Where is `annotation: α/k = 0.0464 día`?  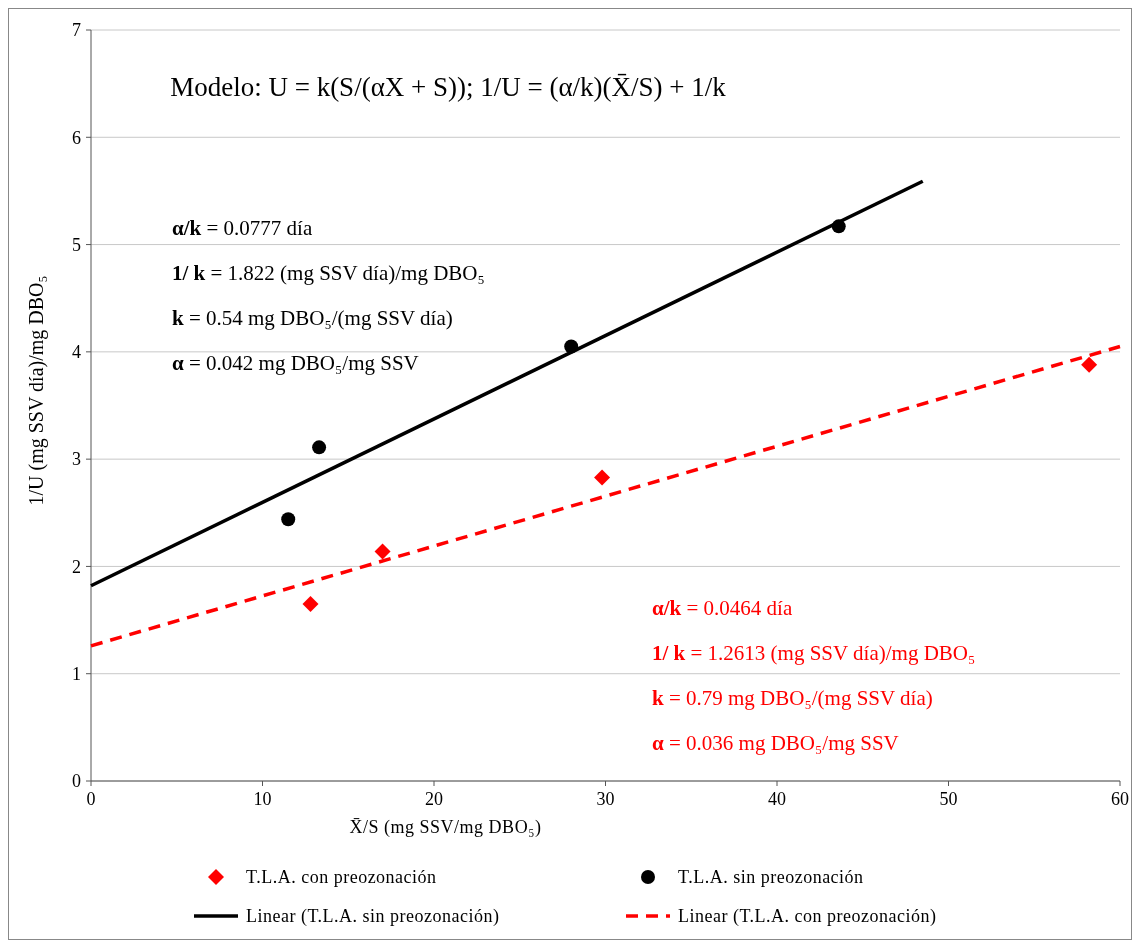 annotation: α/k = 0.0464 día is located at coordinates (722, 608).